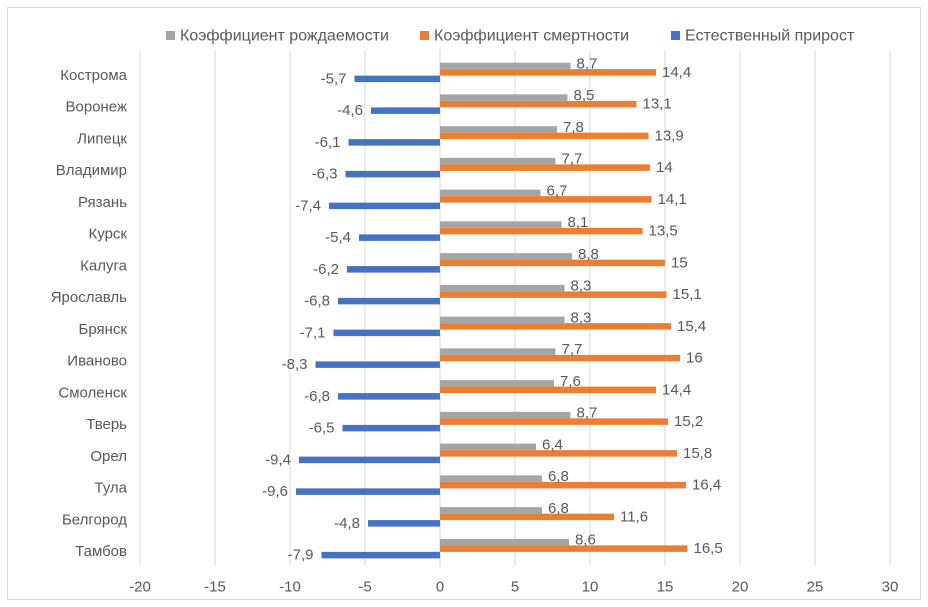 Image resolution: width=928 pixels, height=607 pixels. I want to click on data-label-natural-increase: -4,6, so click(350, 110).